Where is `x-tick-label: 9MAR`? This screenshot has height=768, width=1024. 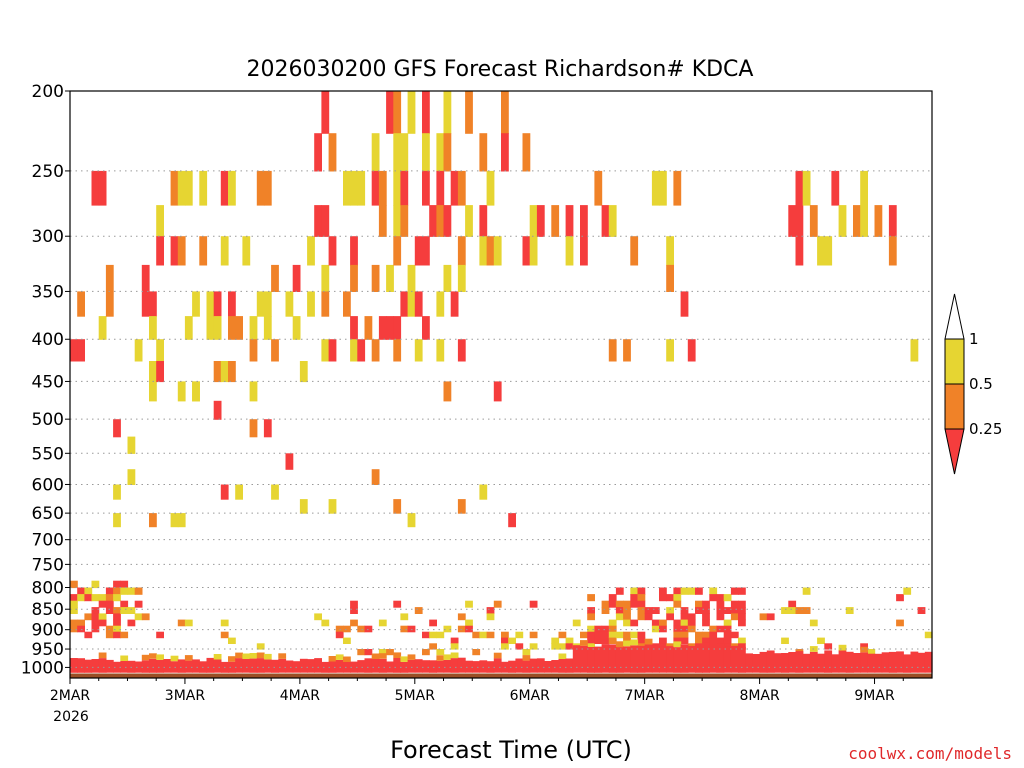 x-tick-label: 9MAR is located at coordinates (874, 696).